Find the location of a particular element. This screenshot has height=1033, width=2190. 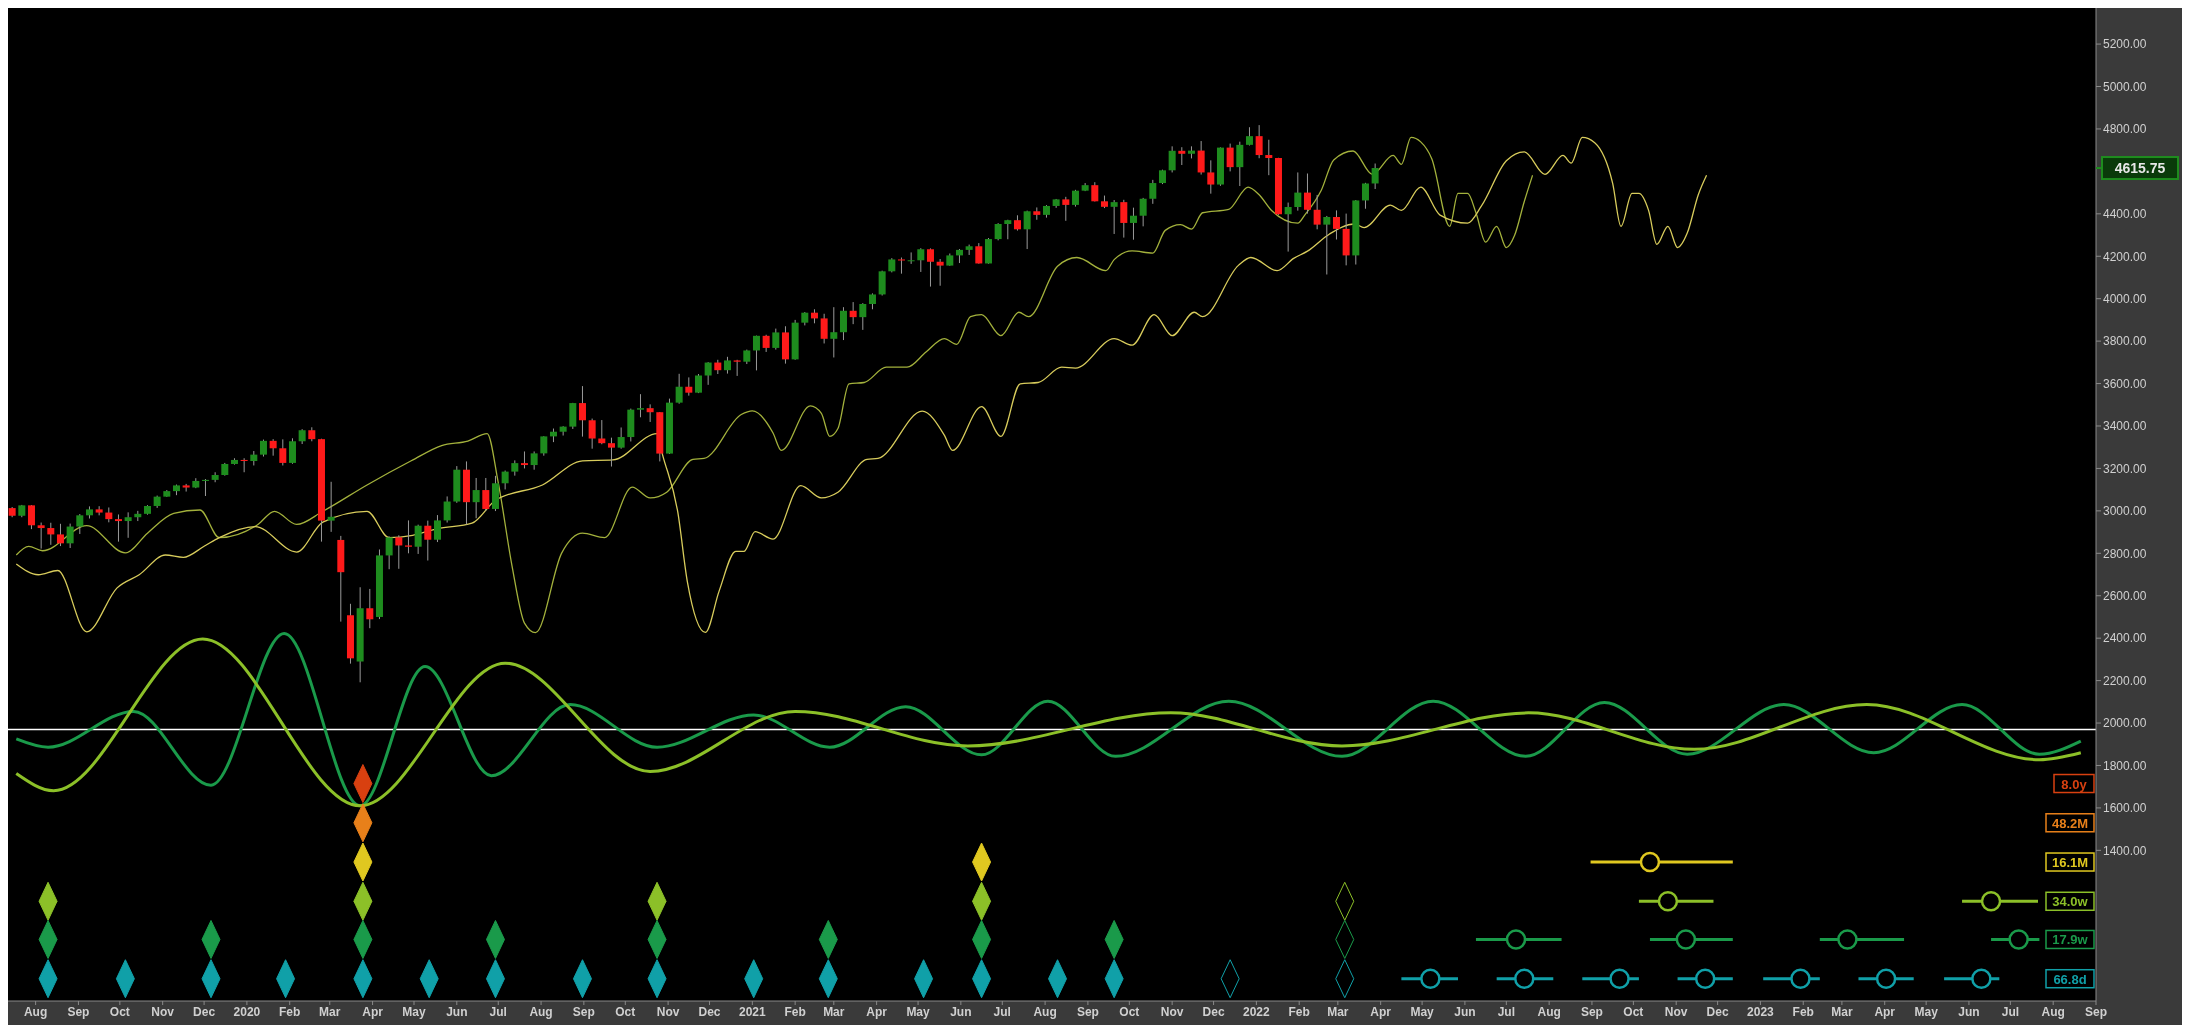

x-tick-label: Feb is located at coordinates (290, 1011).